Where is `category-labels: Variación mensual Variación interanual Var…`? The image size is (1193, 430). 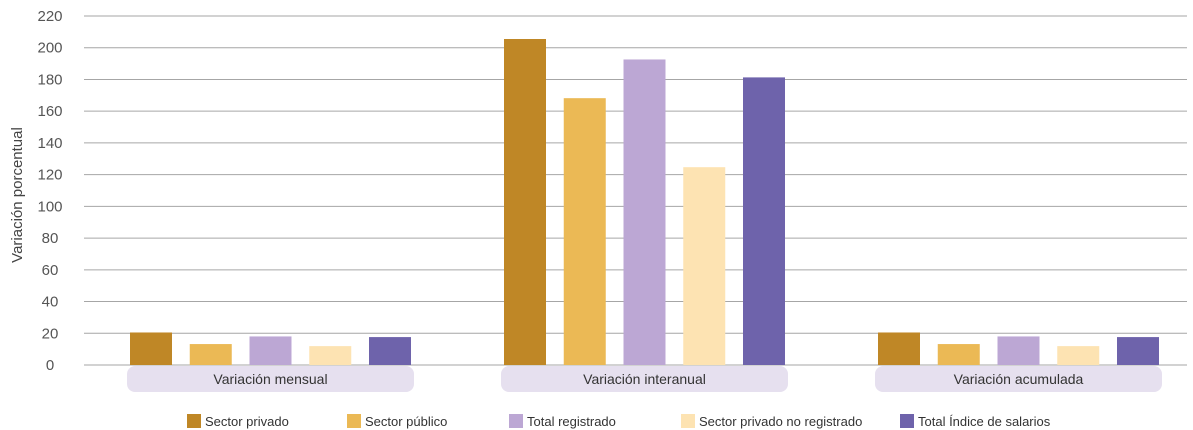 category-labels: Variación mensual Variación interanual Var… is located at coordinates (644, 379).